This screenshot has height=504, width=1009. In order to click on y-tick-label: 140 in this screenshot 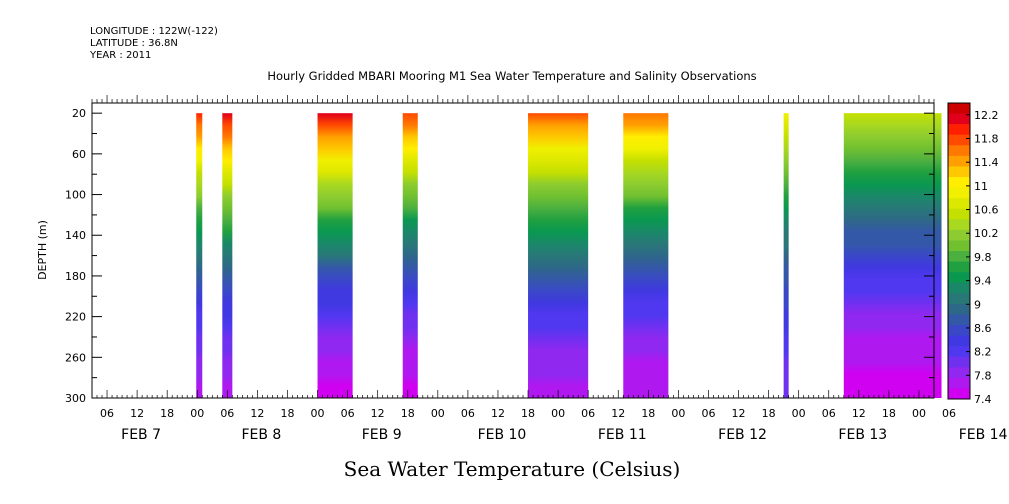, I will do `click(75, 235)`.